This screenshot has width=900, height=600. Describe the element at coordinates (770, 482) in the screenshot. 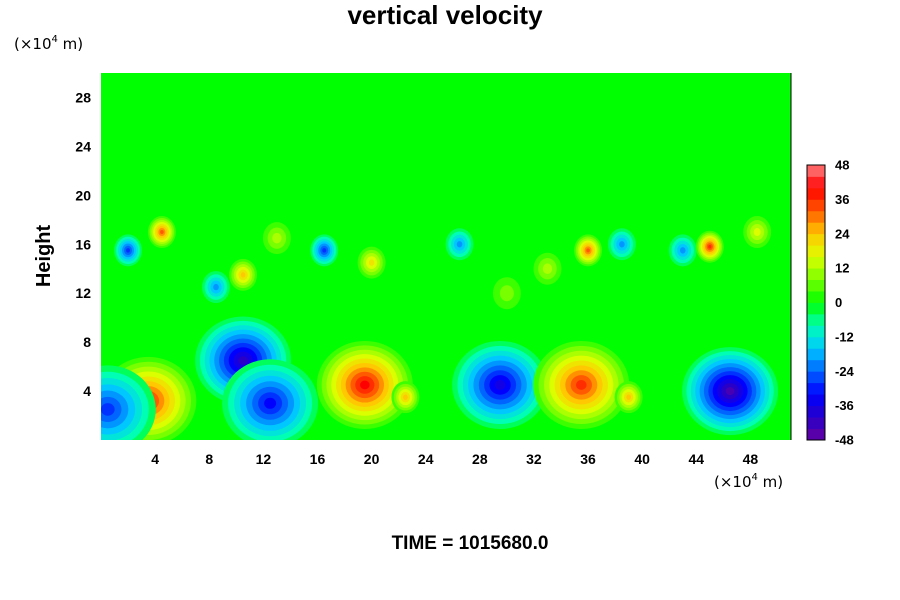

I see `x-unit-suffix: m)` at that location.